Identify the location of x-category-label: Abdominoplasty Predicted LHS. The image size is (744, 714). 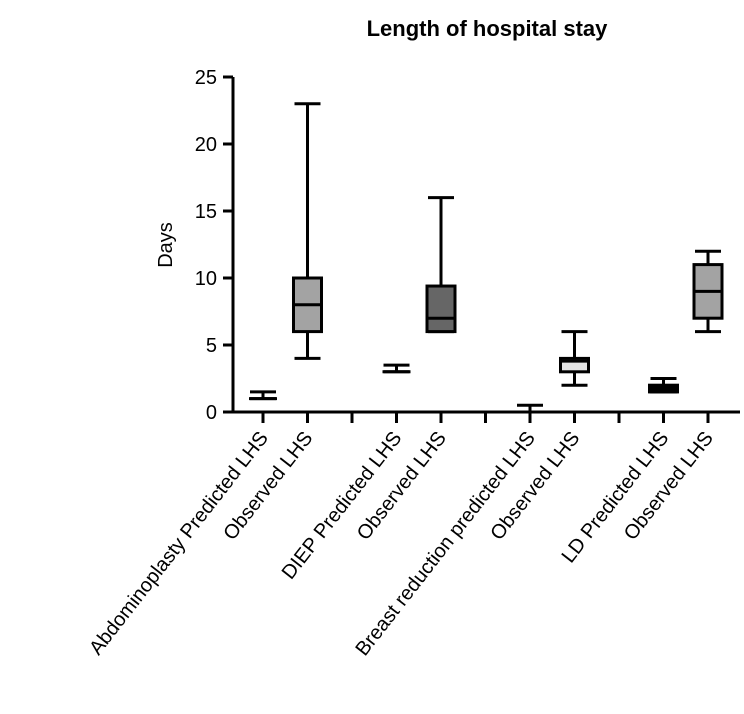
(179, 544).